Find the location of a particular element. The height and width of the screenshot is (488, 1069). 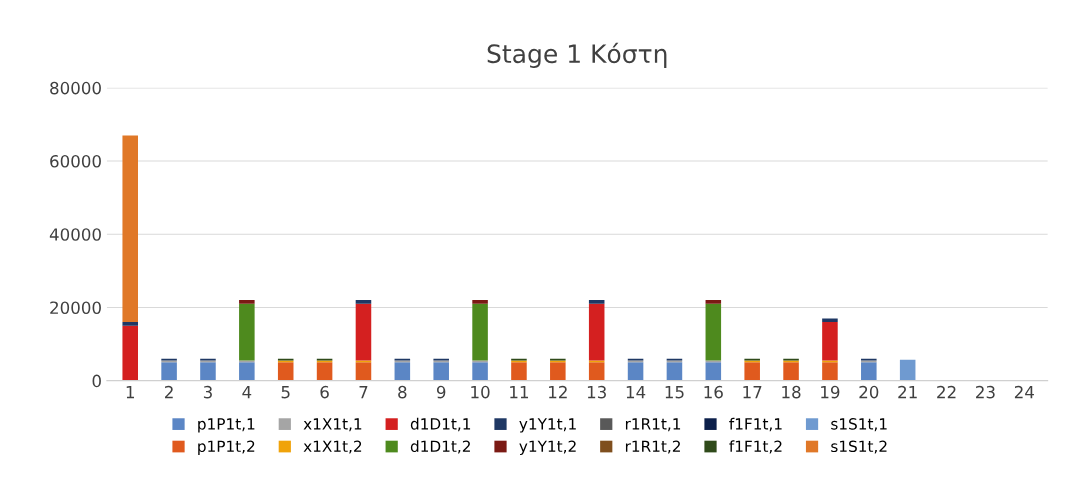

x-tick-label: 5 is located at coordinates (285, 392).